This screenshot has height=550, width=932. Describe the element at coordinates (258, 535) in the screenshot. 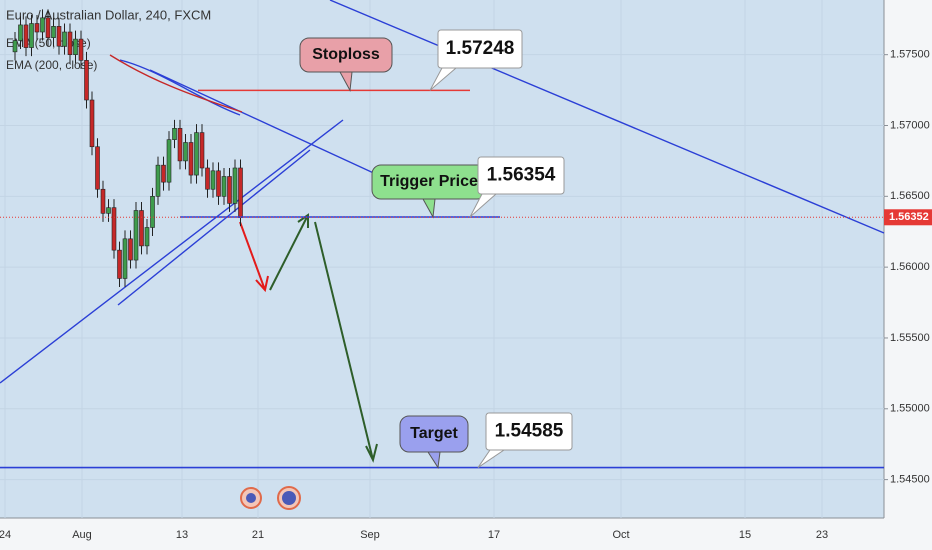

I see `x-tick-label: 21` at that location.